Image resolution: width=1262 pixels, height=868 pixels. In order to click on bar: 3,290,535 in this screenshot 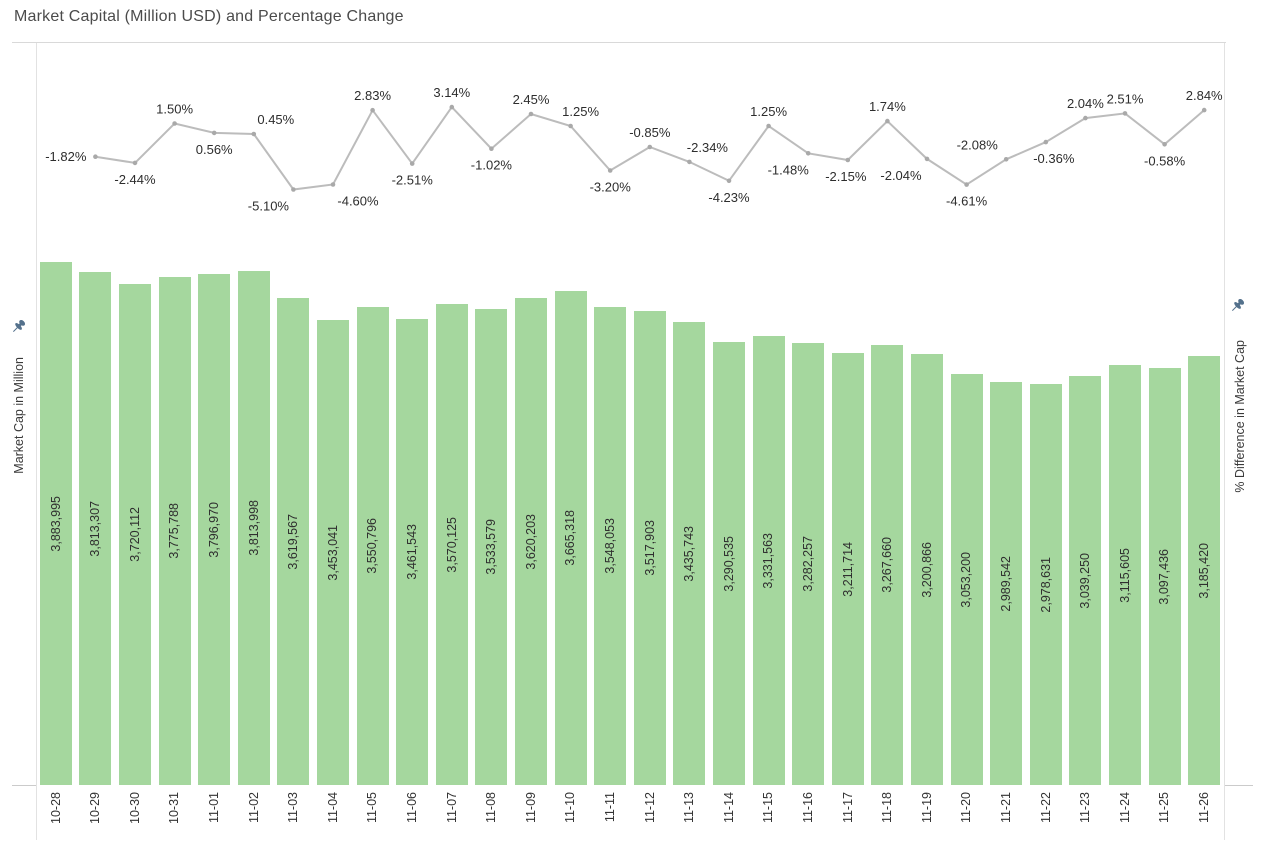, I will do `click(729, 563)`.